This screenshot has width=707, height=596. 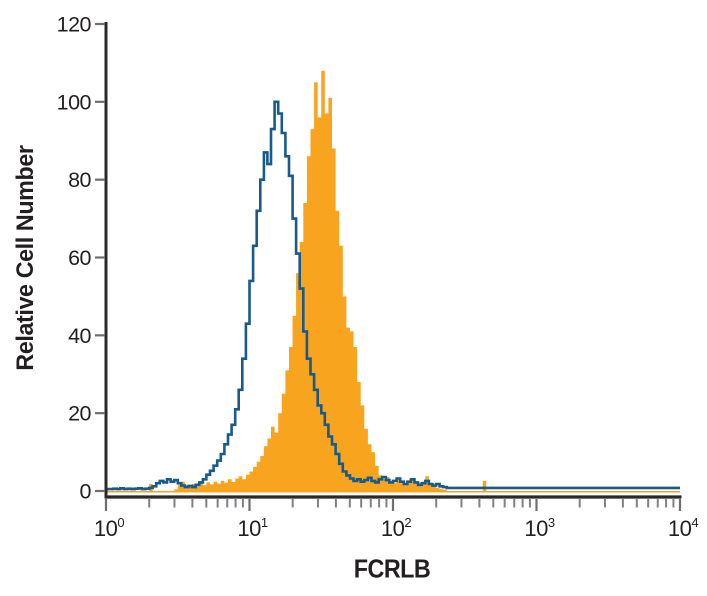 What do you see at coordinates (79, 336) in the screenshot?
I see `y-axis-tick-label: 40` at bounding box center [79, 336].